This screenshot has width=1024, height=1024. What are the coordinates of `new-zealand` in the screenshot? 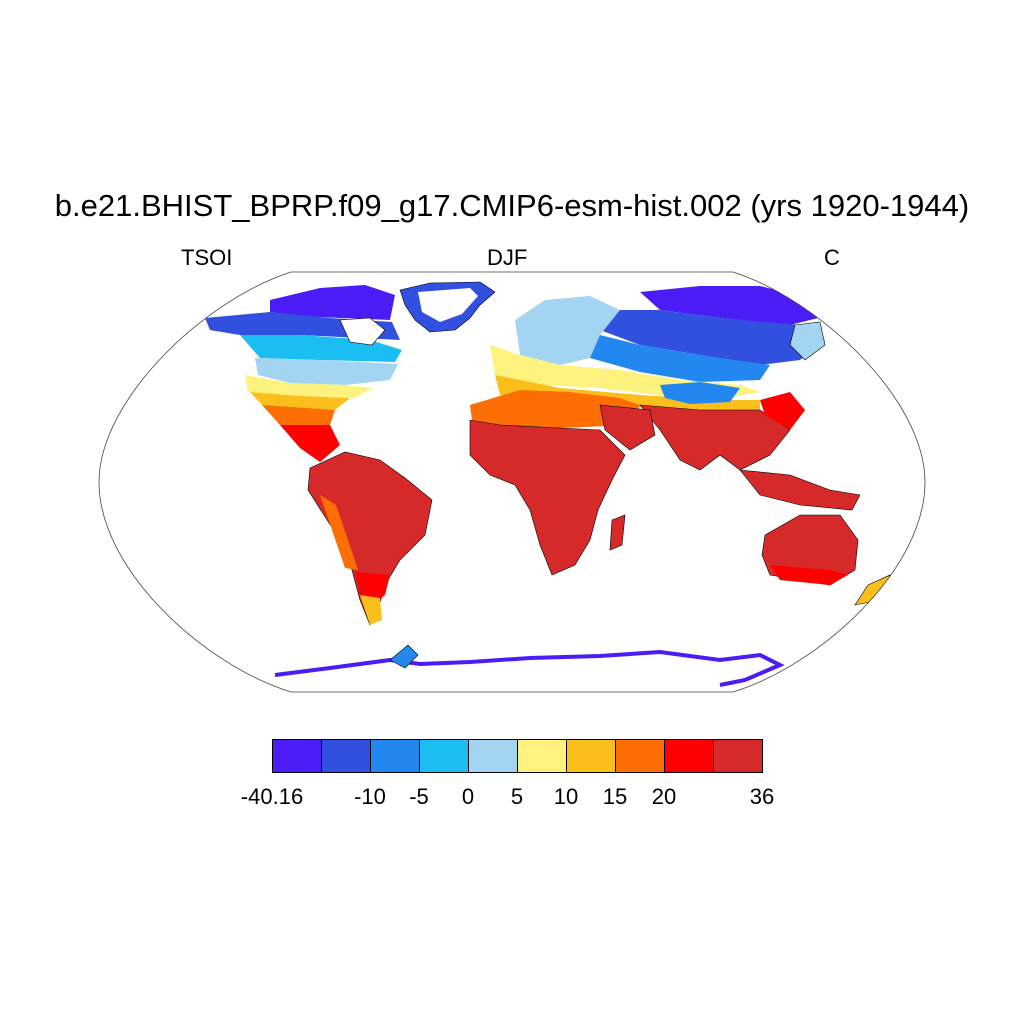 It's located at (872, 590).